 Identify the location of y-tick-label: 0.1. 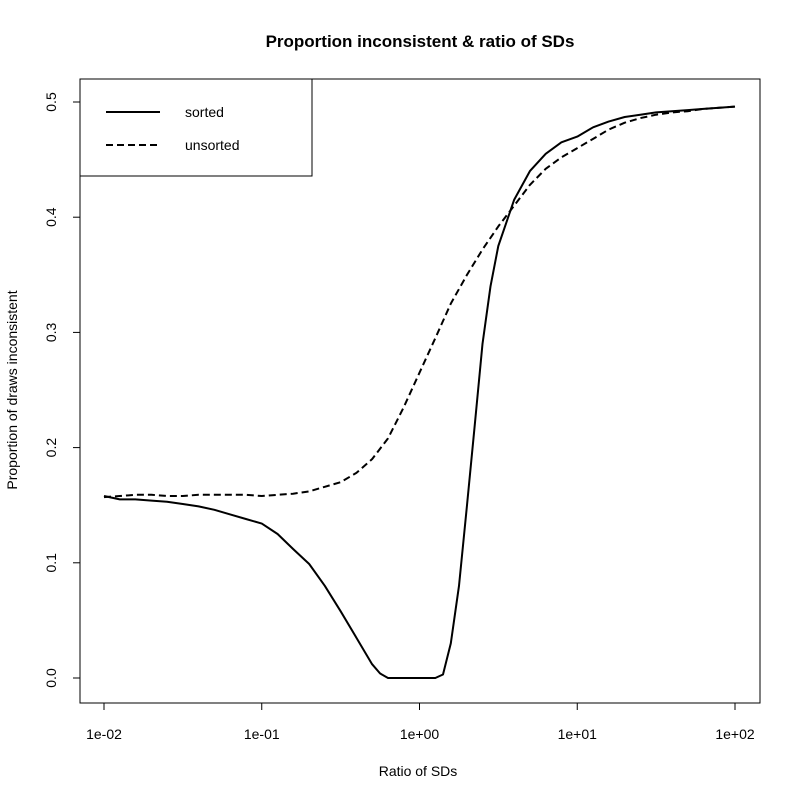
(51, 563).